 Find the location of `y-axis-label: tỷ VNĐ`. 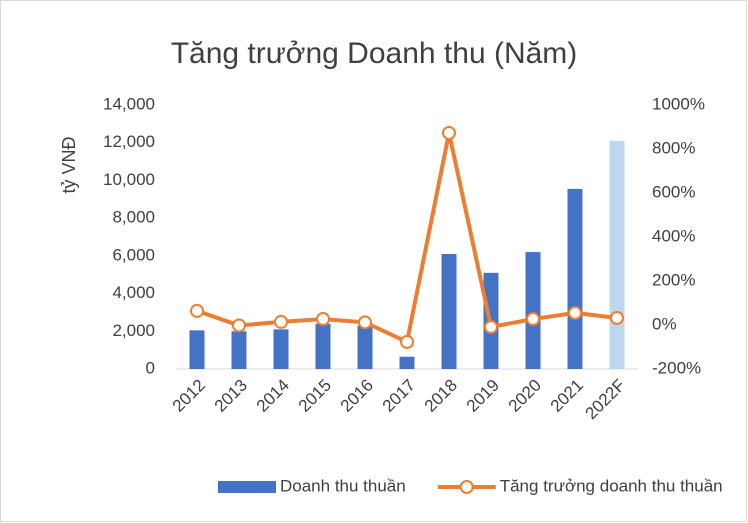

y-axis-label: tỷ VNĐ is located at coordinates (69, 164).